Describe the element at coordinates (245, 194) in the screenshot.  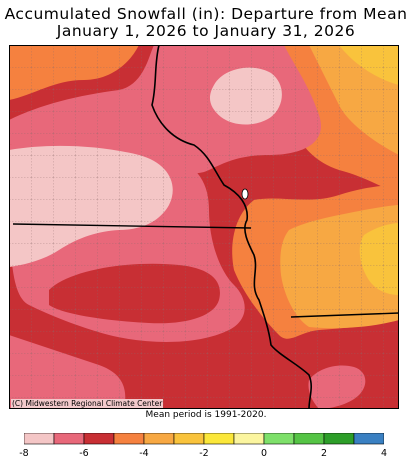
I see `lake-marker` at that location.